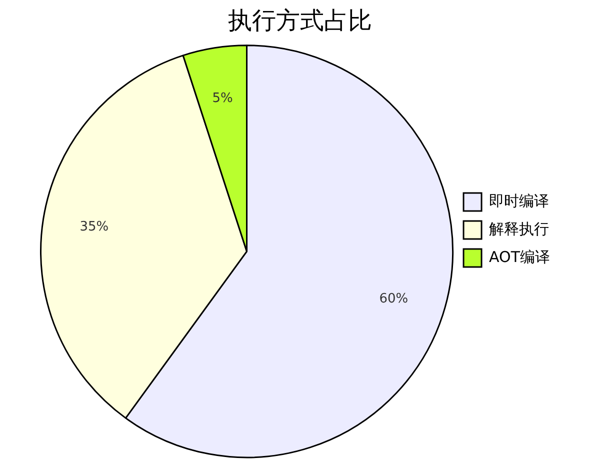 The image size is (600, 470). Describe the element at coordinates (222, 98) in the screenshot. I see `data-label: 5%` at that location.